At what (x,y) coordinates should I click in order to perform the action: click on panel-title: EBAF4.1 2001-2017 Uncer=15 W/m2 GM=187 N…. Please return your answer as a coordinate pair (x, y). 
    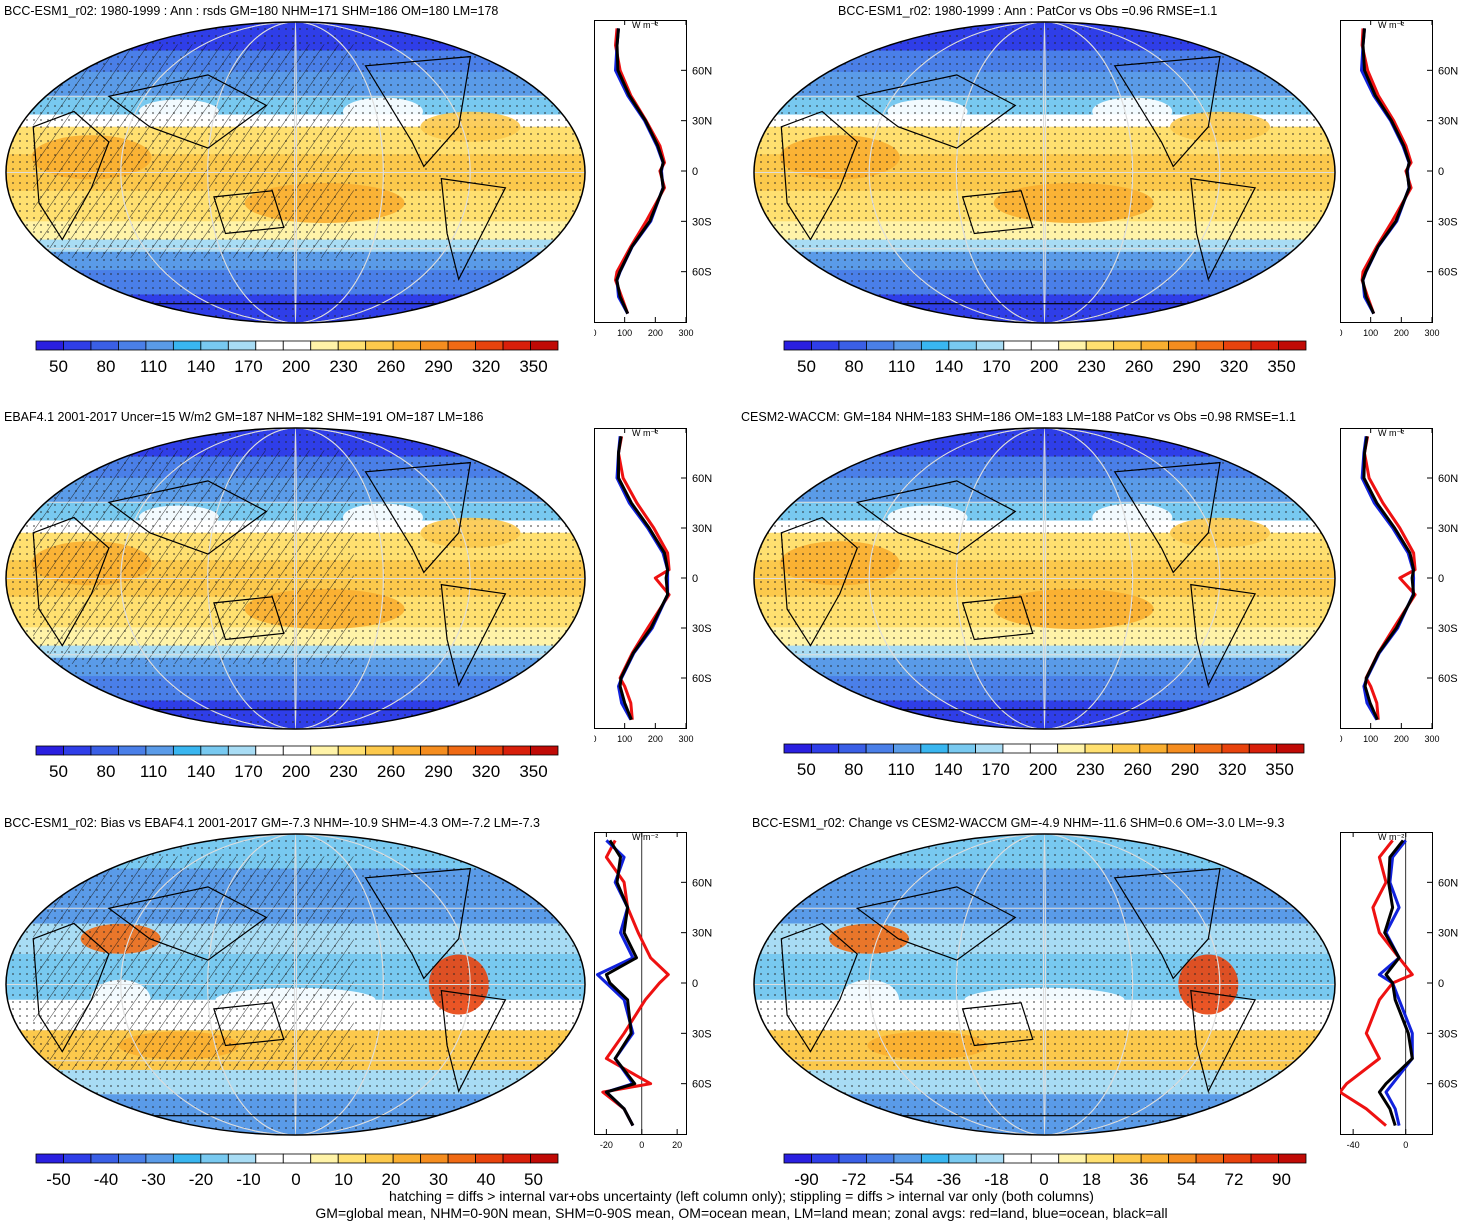
    Looking at the image, I should click on (244, 417).